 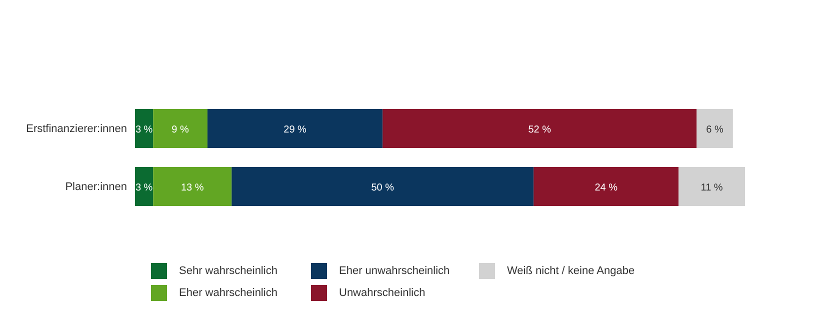 I want to click on data-label: 50 %, so click(x=382, y=188).